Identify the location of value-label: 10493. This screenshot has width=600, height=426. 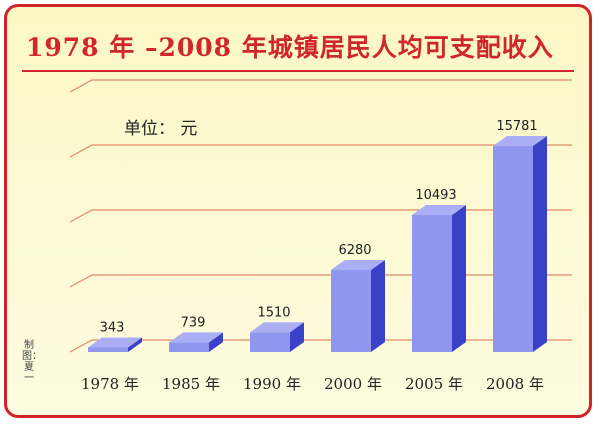
(435, 195).